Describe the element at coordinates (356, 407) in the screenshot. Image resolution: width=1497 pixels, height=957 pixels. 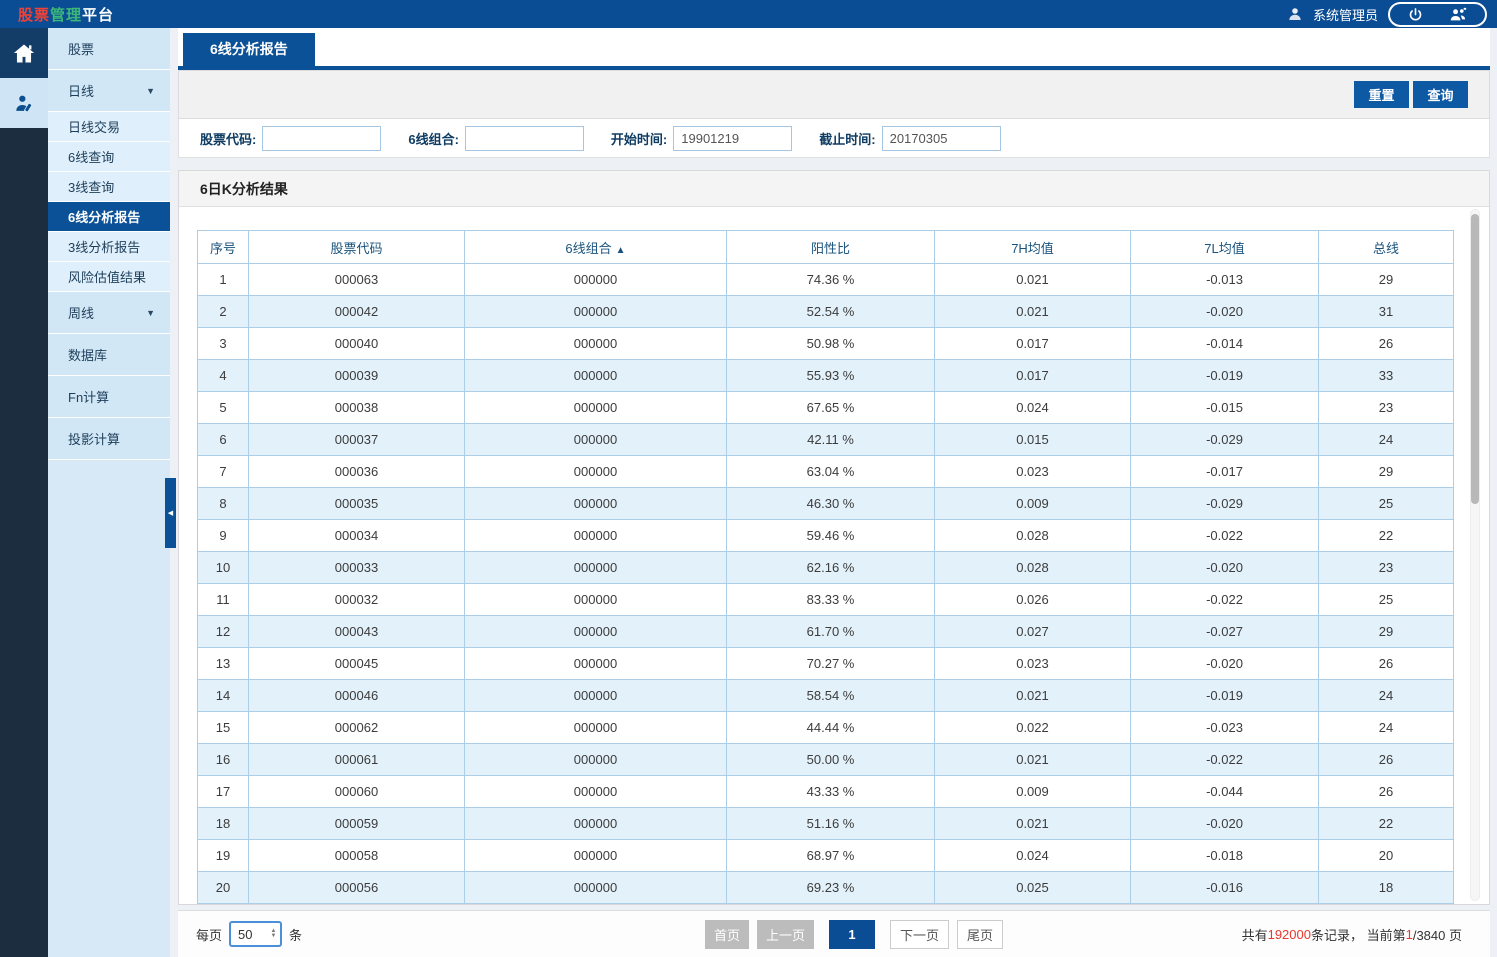
I see `table-cell: 000038` at that location.